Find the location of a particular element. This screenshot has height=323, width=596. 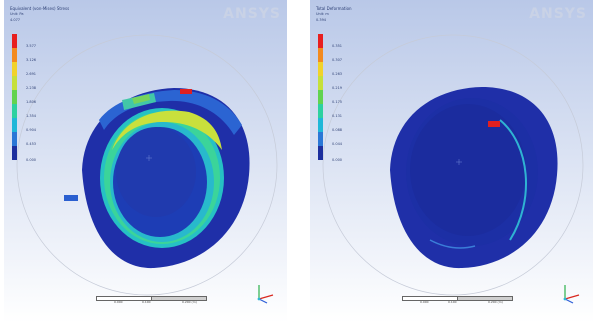

legend-label: 2.238 is located at coordinates (31, 88).